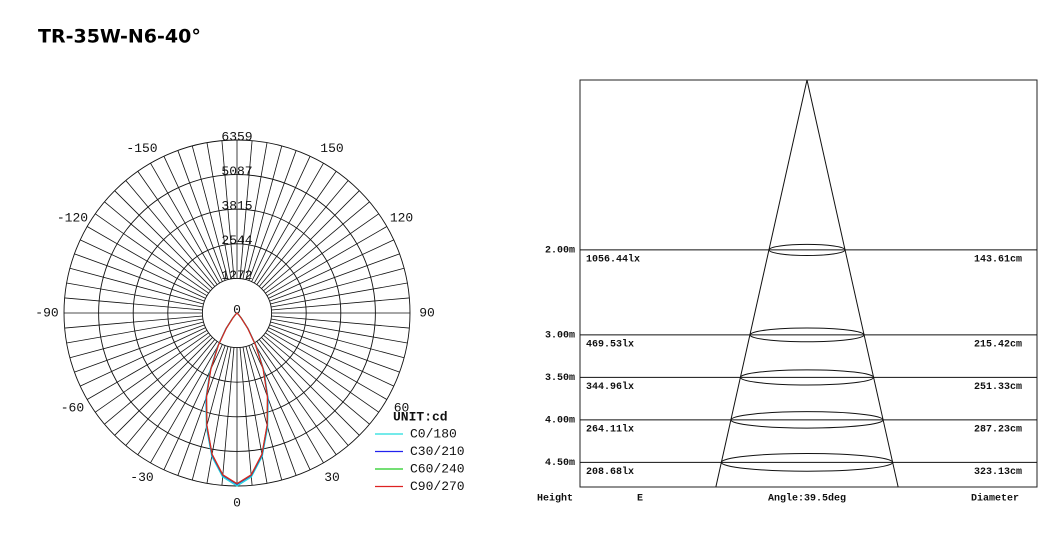 The height and width of the screenshot is (550, 1047). What do you see at coordinates (560, 251) in the screenshot?
I see `y-tick-label: 2.00m` at bounding box center [560, 251].